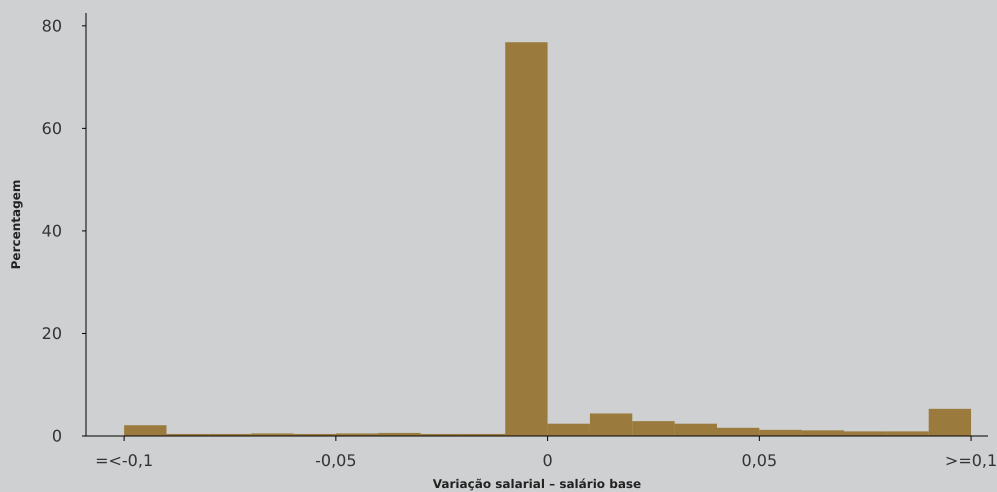  What do you see at coordinates (52, 231) in the screenshot?
I see `y-tick-label: 40` at bounding box center [52, 231].